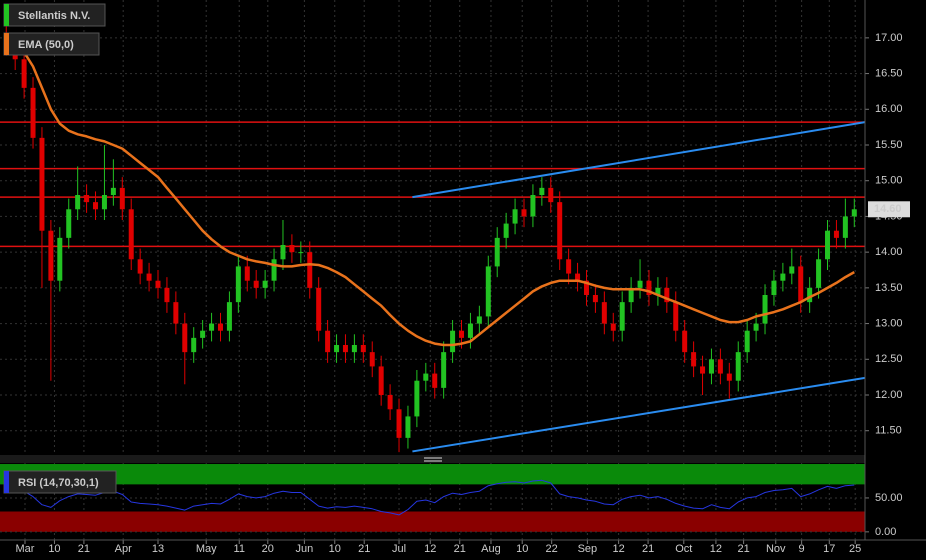 The height and width of the screenshot is (560, 926). I want to click on x-tick-label: Nov, so click(776, 549).